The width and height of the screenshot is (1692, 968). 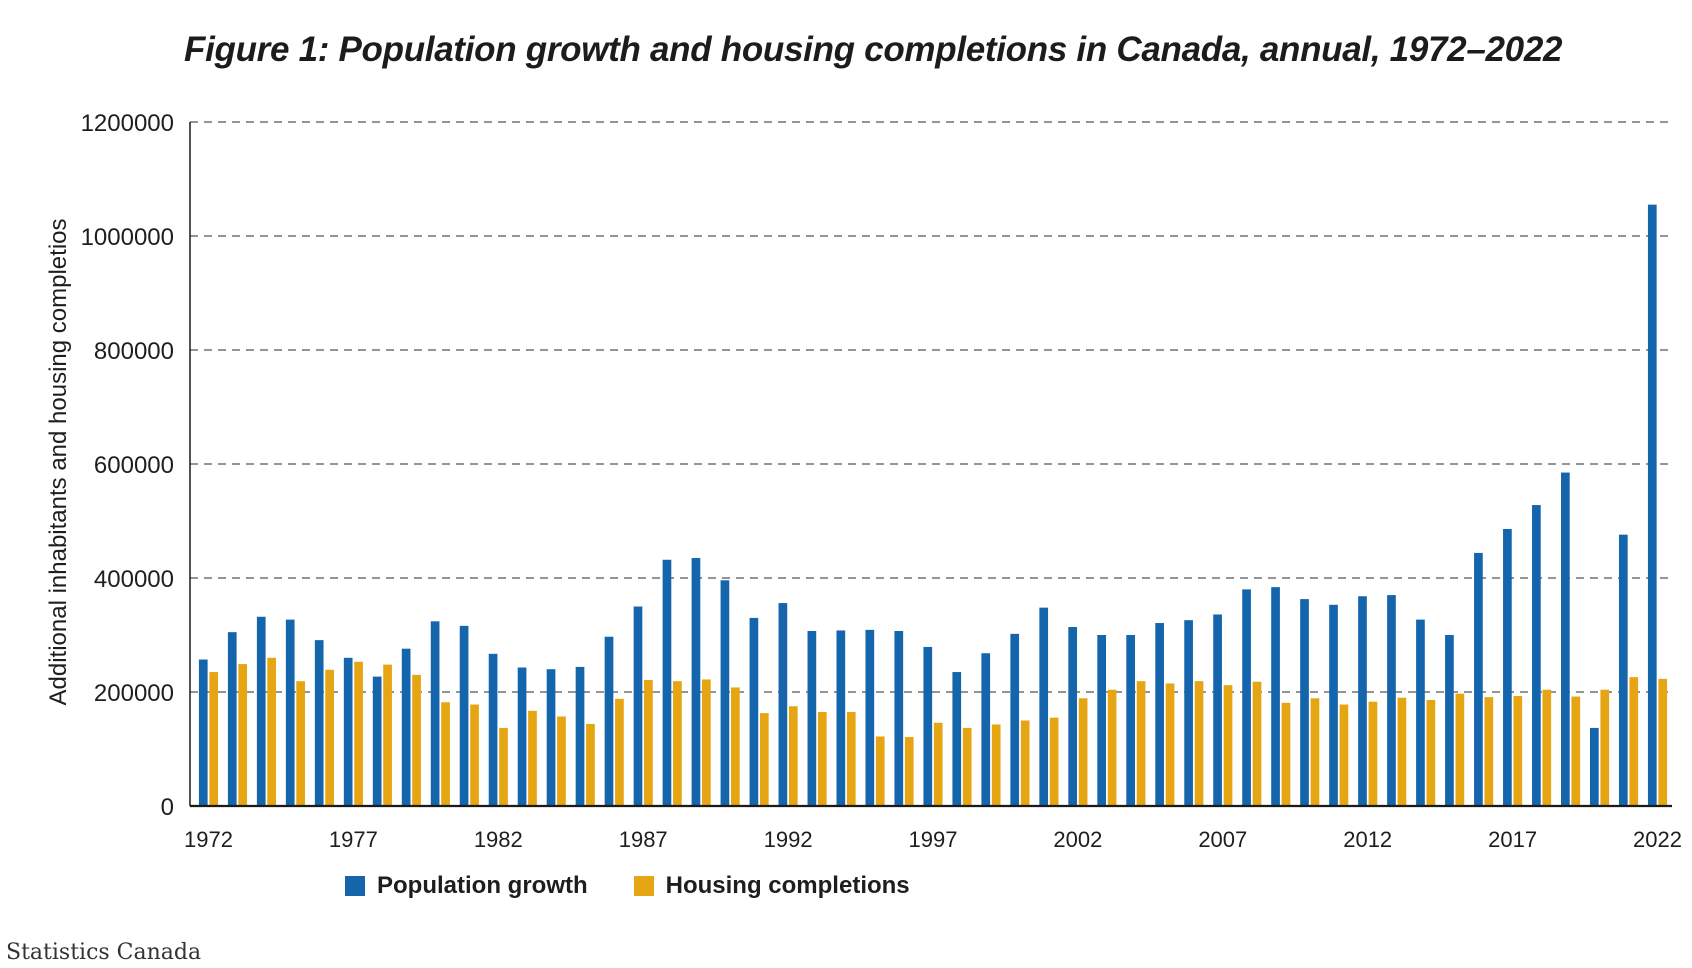 I want to click on bar-housing-1974, so click(x=272, y=731).